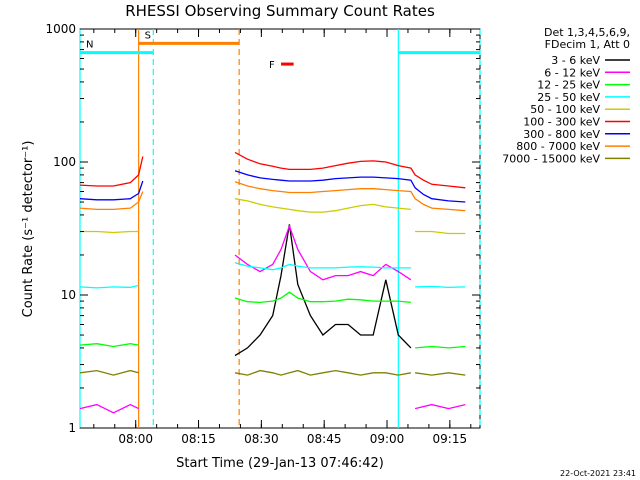 This screenshot has width=640, height=480. I want to click on legend-label-1: 6 - 12 keV, so click(572, 72).